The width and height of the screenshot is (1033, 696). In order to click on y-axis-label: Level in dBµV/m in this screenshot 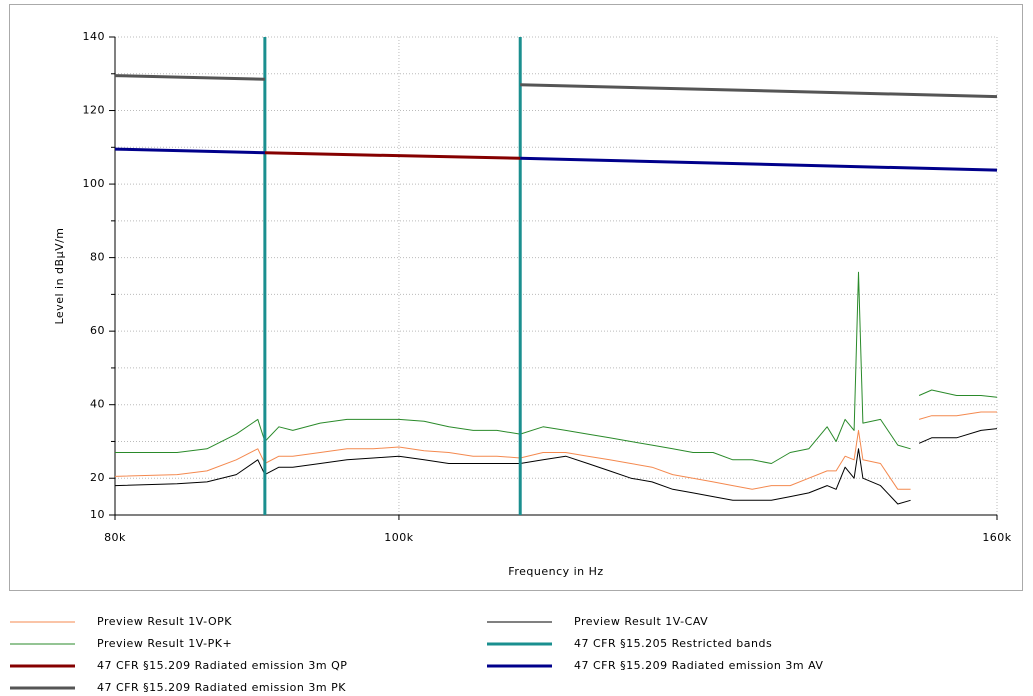, I will do `click(59, 275)`.